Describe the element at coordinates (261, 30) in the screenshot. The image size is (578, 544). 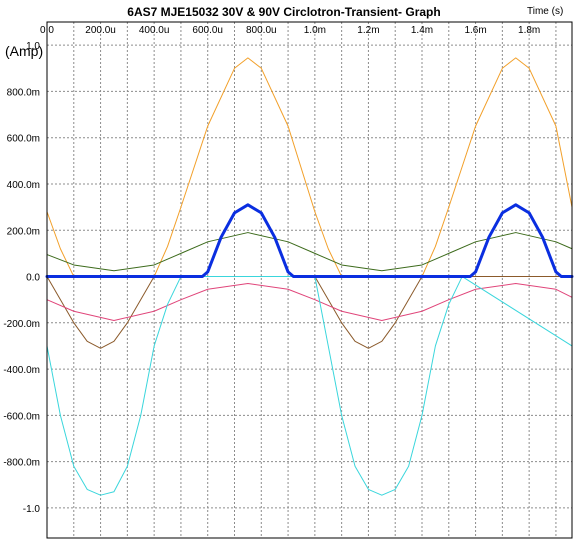
I see `x-tick-label: 800.0u` at that location.